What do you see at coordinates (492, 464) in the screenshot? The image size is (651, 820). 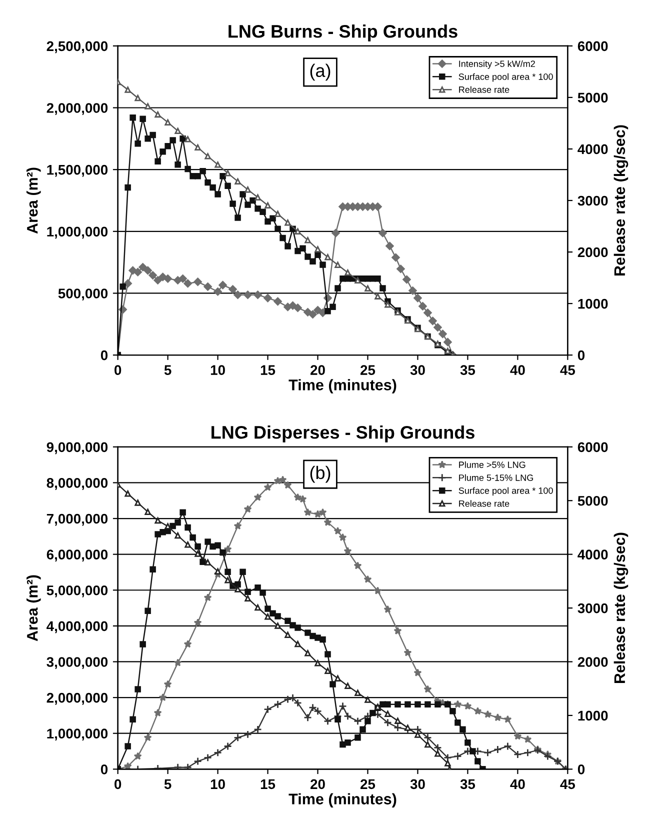 I see `legend-label: Plume >5% LNG` at bounding box center [492, 464].